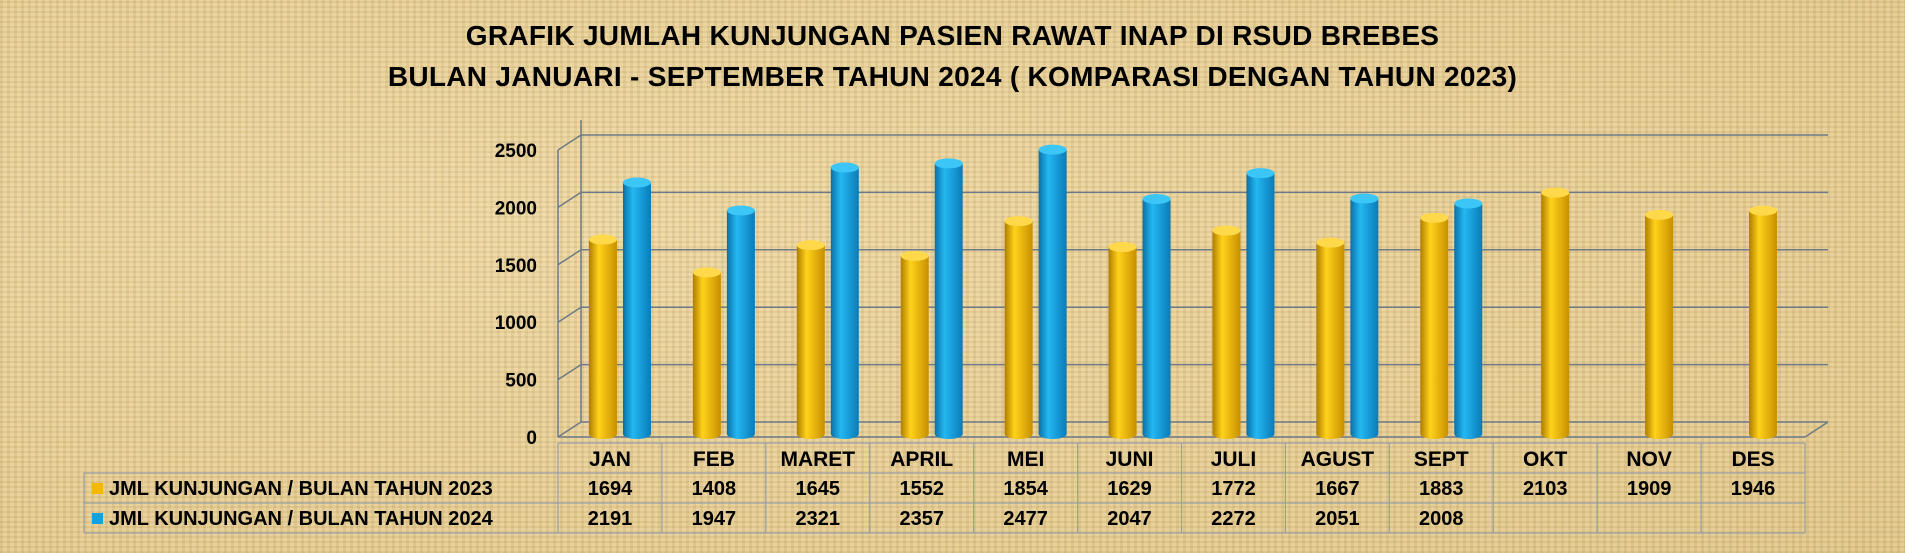 Image resolution: width=1905 pixels, height=553 pixels. What do you see at coordinates (610, 459) in the screenshot?
I see `x-tick-label: JAN` at bounding box center [610, 459].